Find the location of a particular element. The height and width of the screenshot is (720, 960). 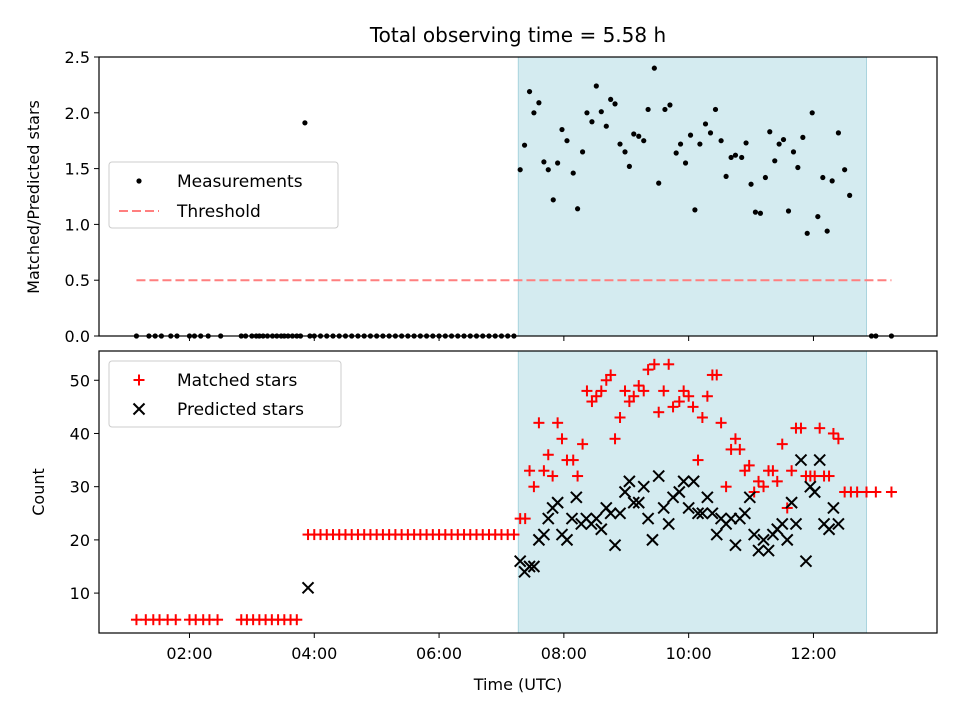

y-tick-label: 40 is located at coordinates (80, 433).